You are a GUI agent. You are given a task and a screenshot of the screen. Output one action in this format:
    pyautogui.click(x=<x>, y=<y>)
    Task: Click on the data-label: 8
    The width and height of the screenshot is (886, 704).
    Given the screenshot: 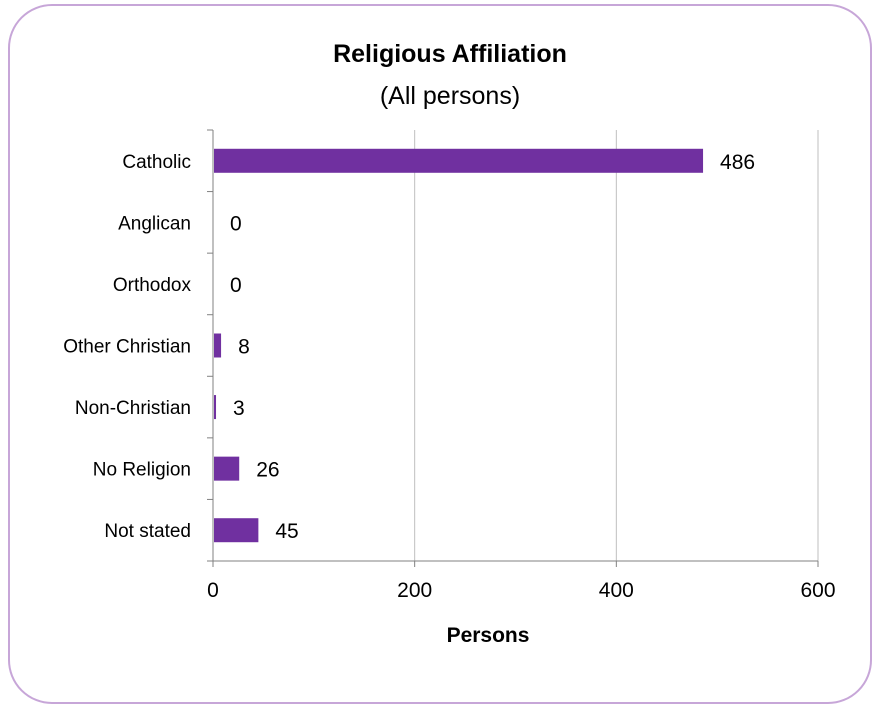 What is the action you would take?
    pyautogui.click(x=244, y=347)
    